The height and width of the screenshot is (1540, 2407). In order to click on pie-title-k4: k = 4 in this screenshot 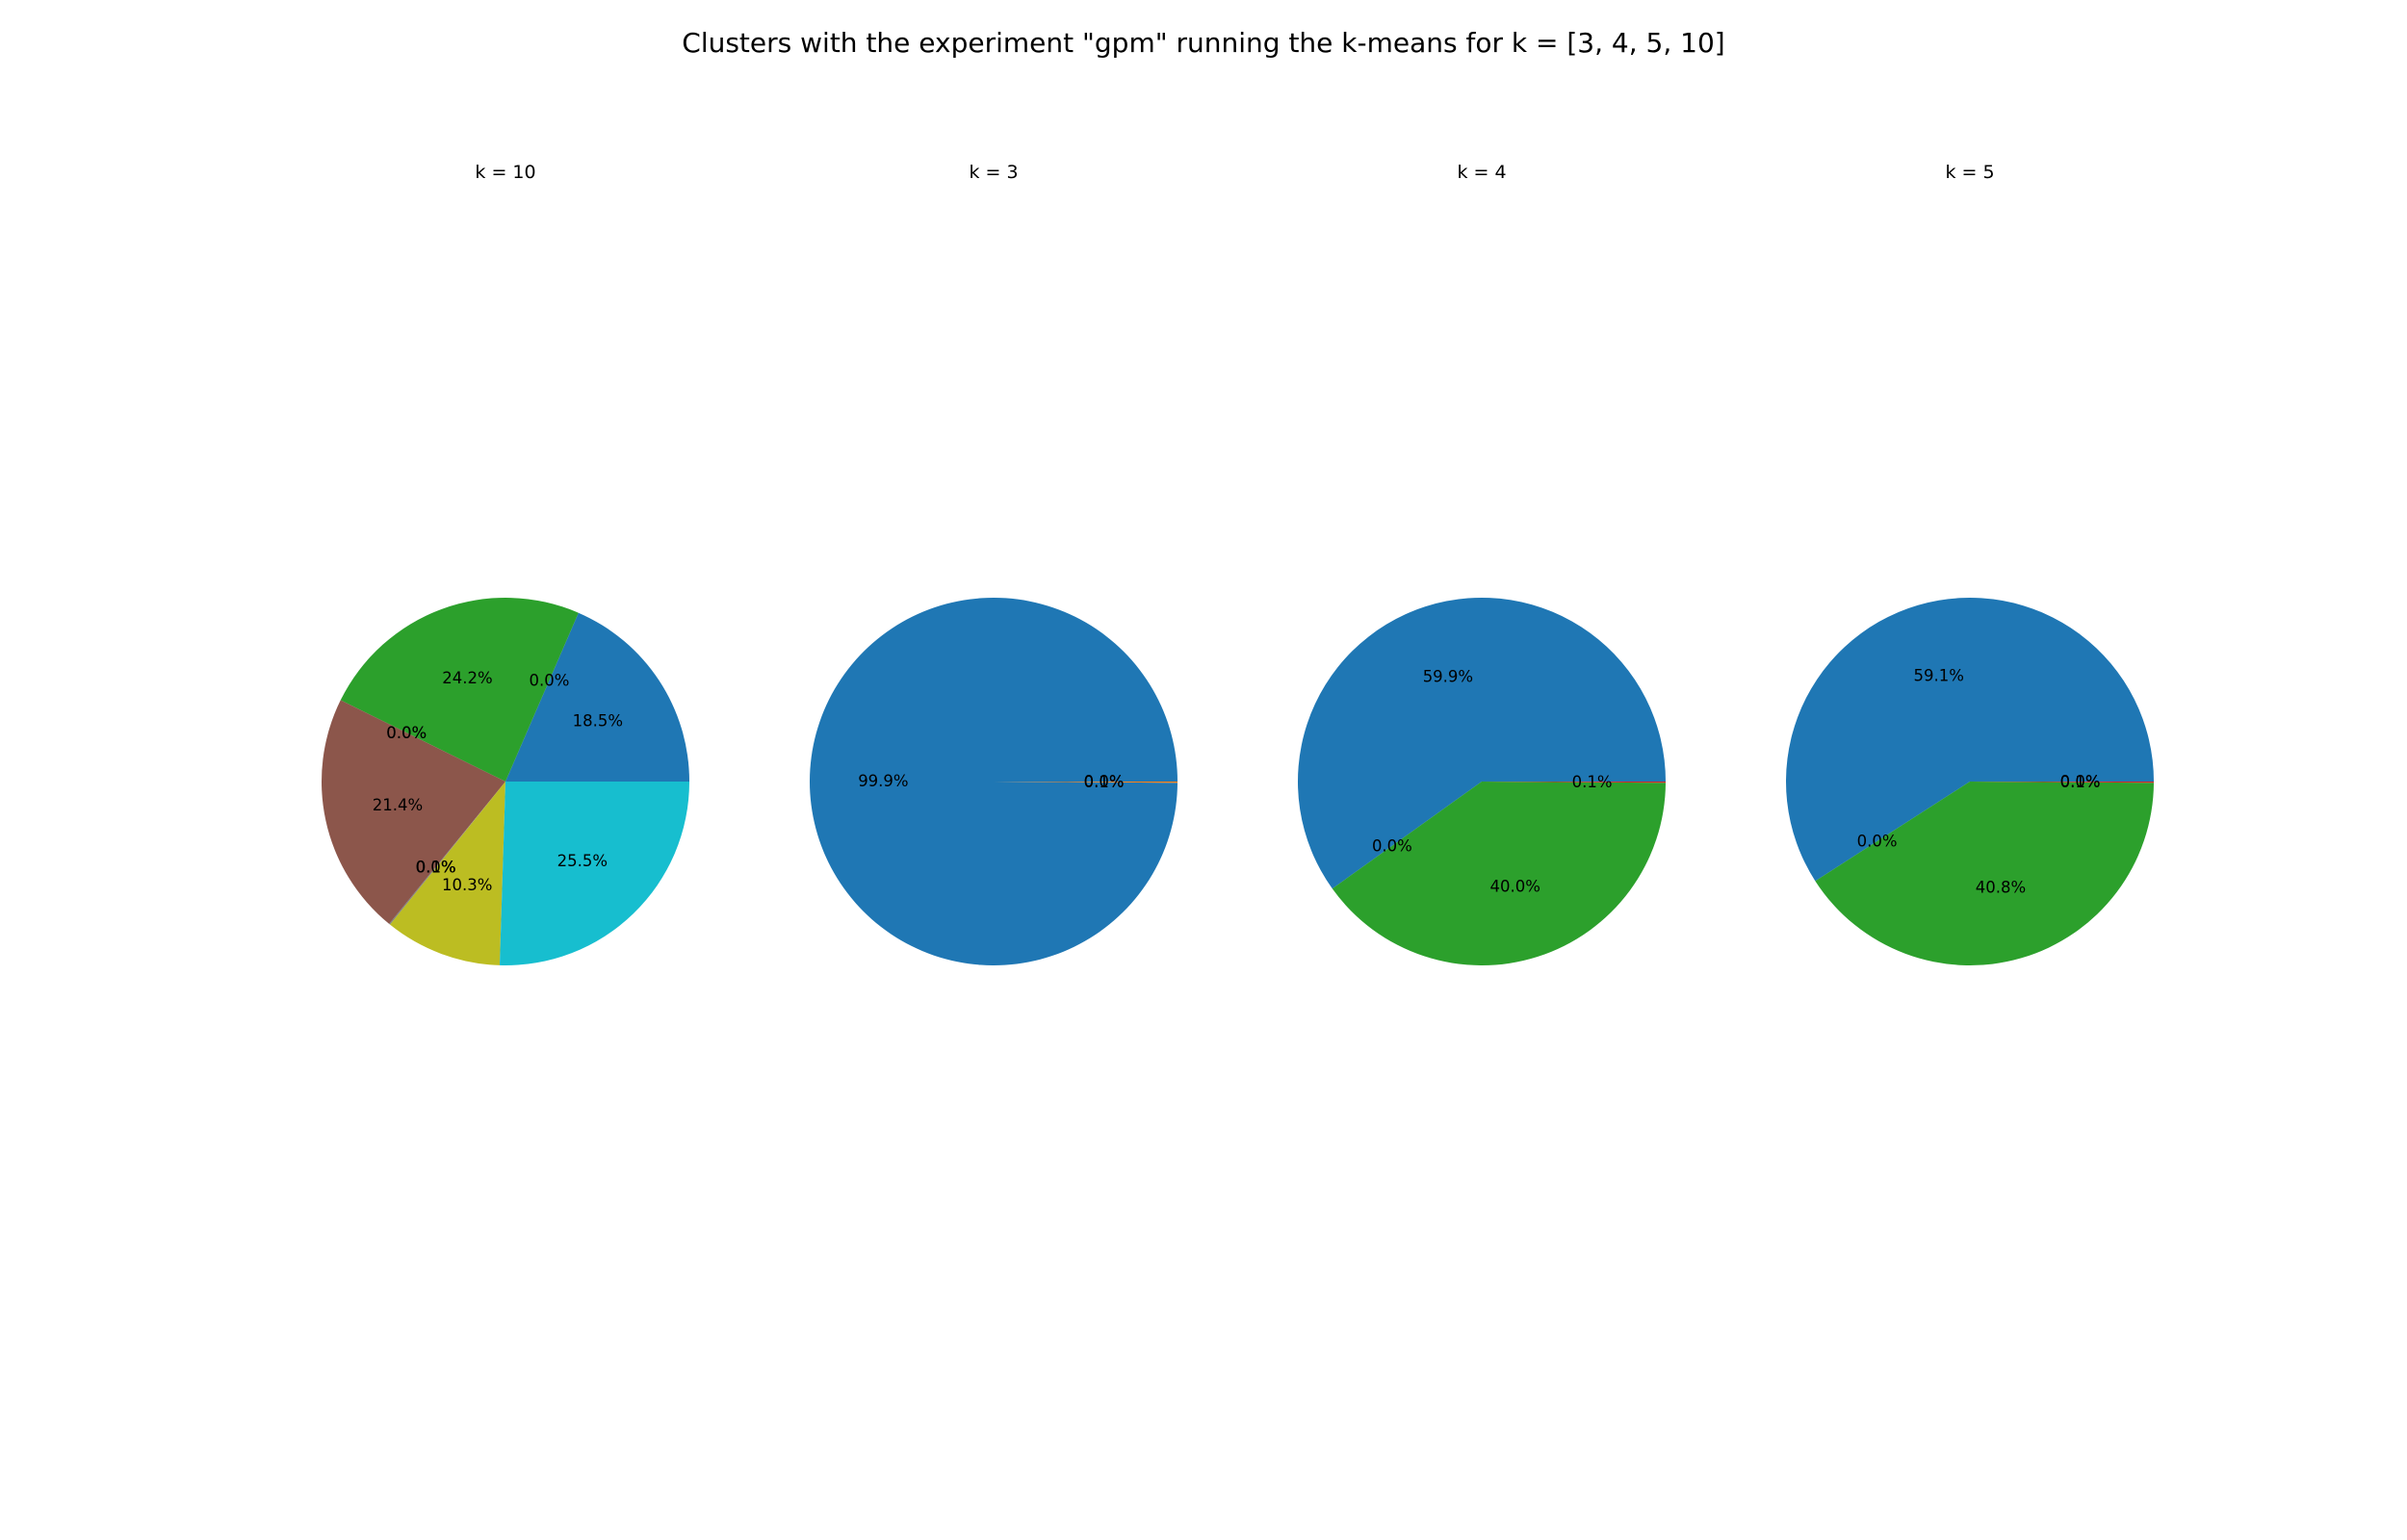, I will do `click(1481, 172)`.